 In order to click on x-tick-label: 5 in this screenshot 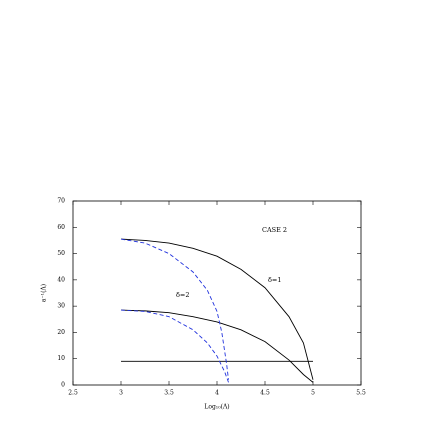, I will do `click(313, 393)`.